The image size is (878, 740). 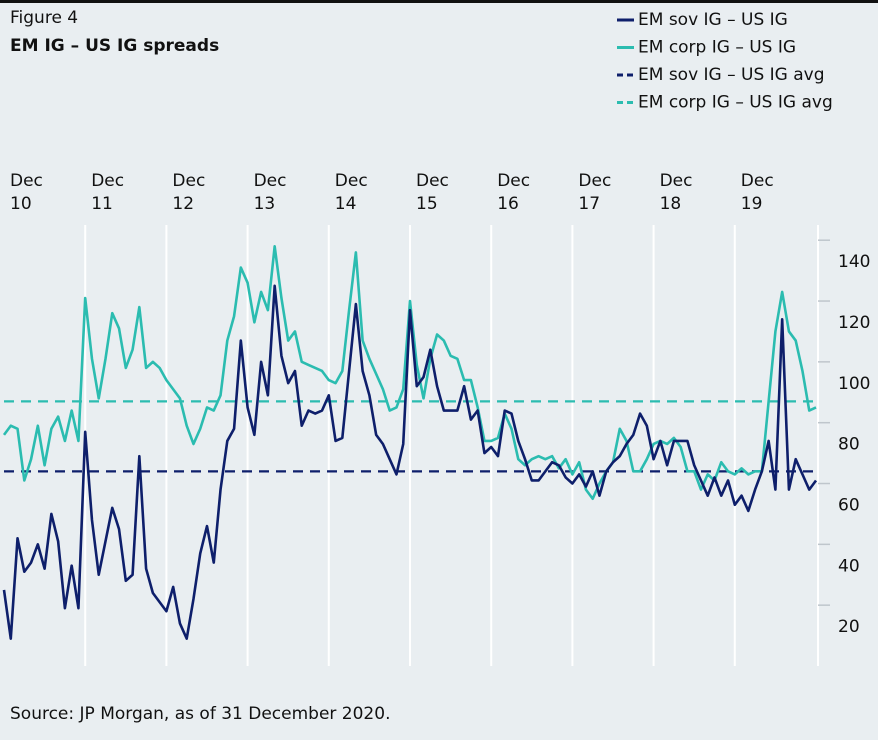 I want to click on chart-title: Figure 4, so click(x=44, y=18).